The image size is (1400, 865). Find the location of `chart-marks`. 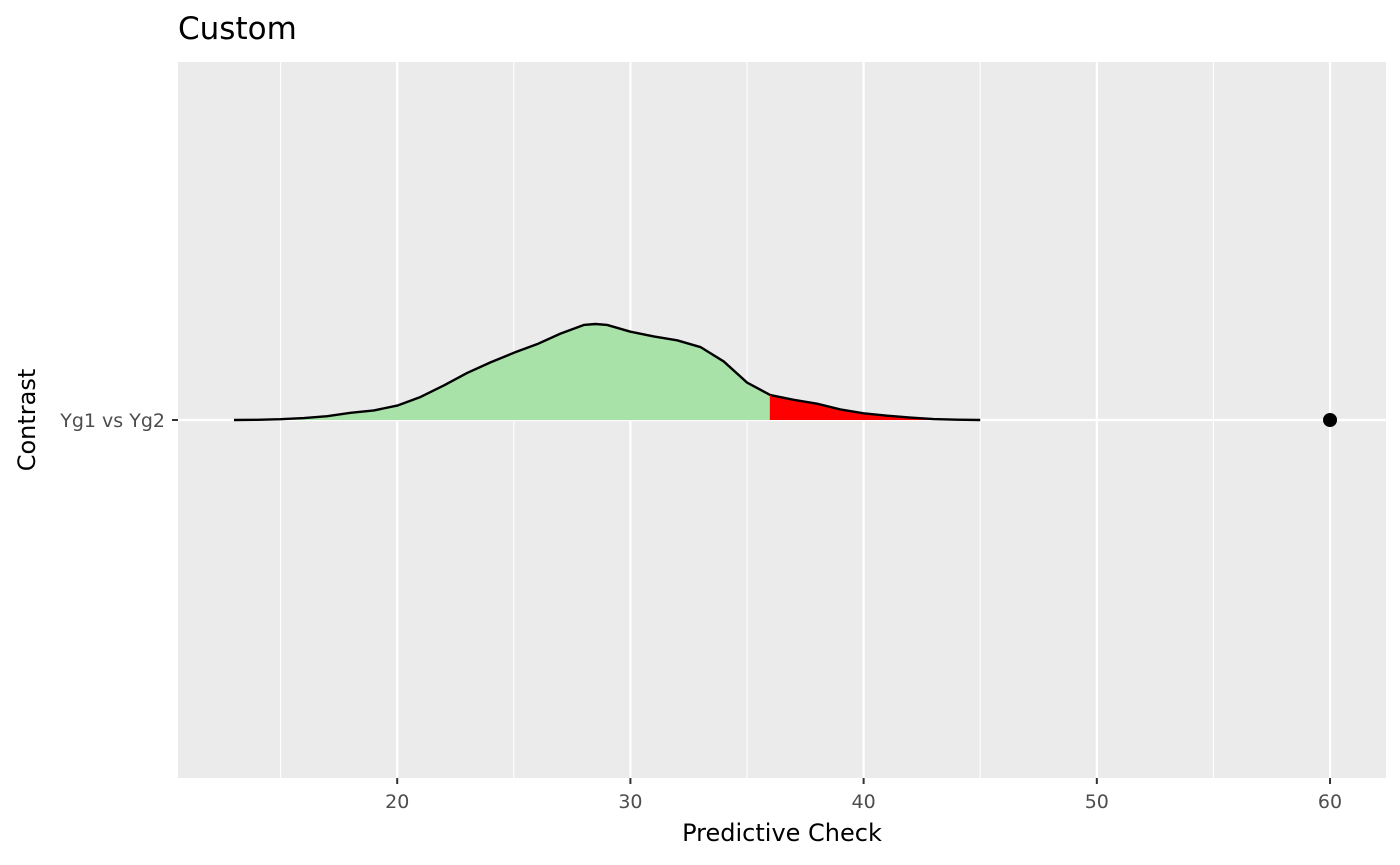

chart-marks is located at coordinates (785, 374).